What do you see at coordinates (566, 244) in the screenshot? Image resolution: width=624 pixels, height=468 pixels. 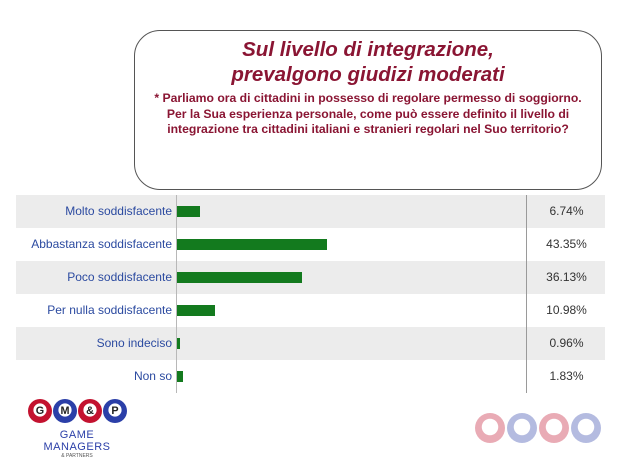 I see `value-label: 43.35%` at bounding box center [566, 244].